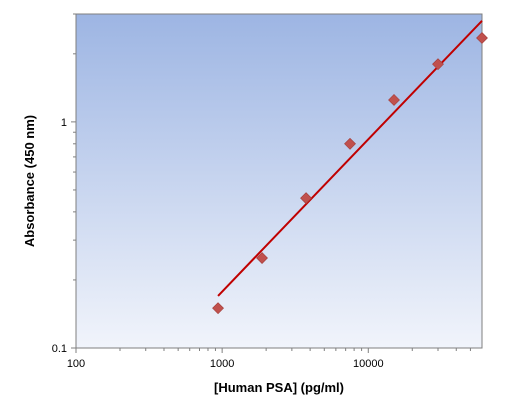 The height and width of the screenshot is (414, 520). What do you see at coordinates (222, 364) in the screenshot?
I see `x-tick-label: 1000` at bounding box center [222, 364].